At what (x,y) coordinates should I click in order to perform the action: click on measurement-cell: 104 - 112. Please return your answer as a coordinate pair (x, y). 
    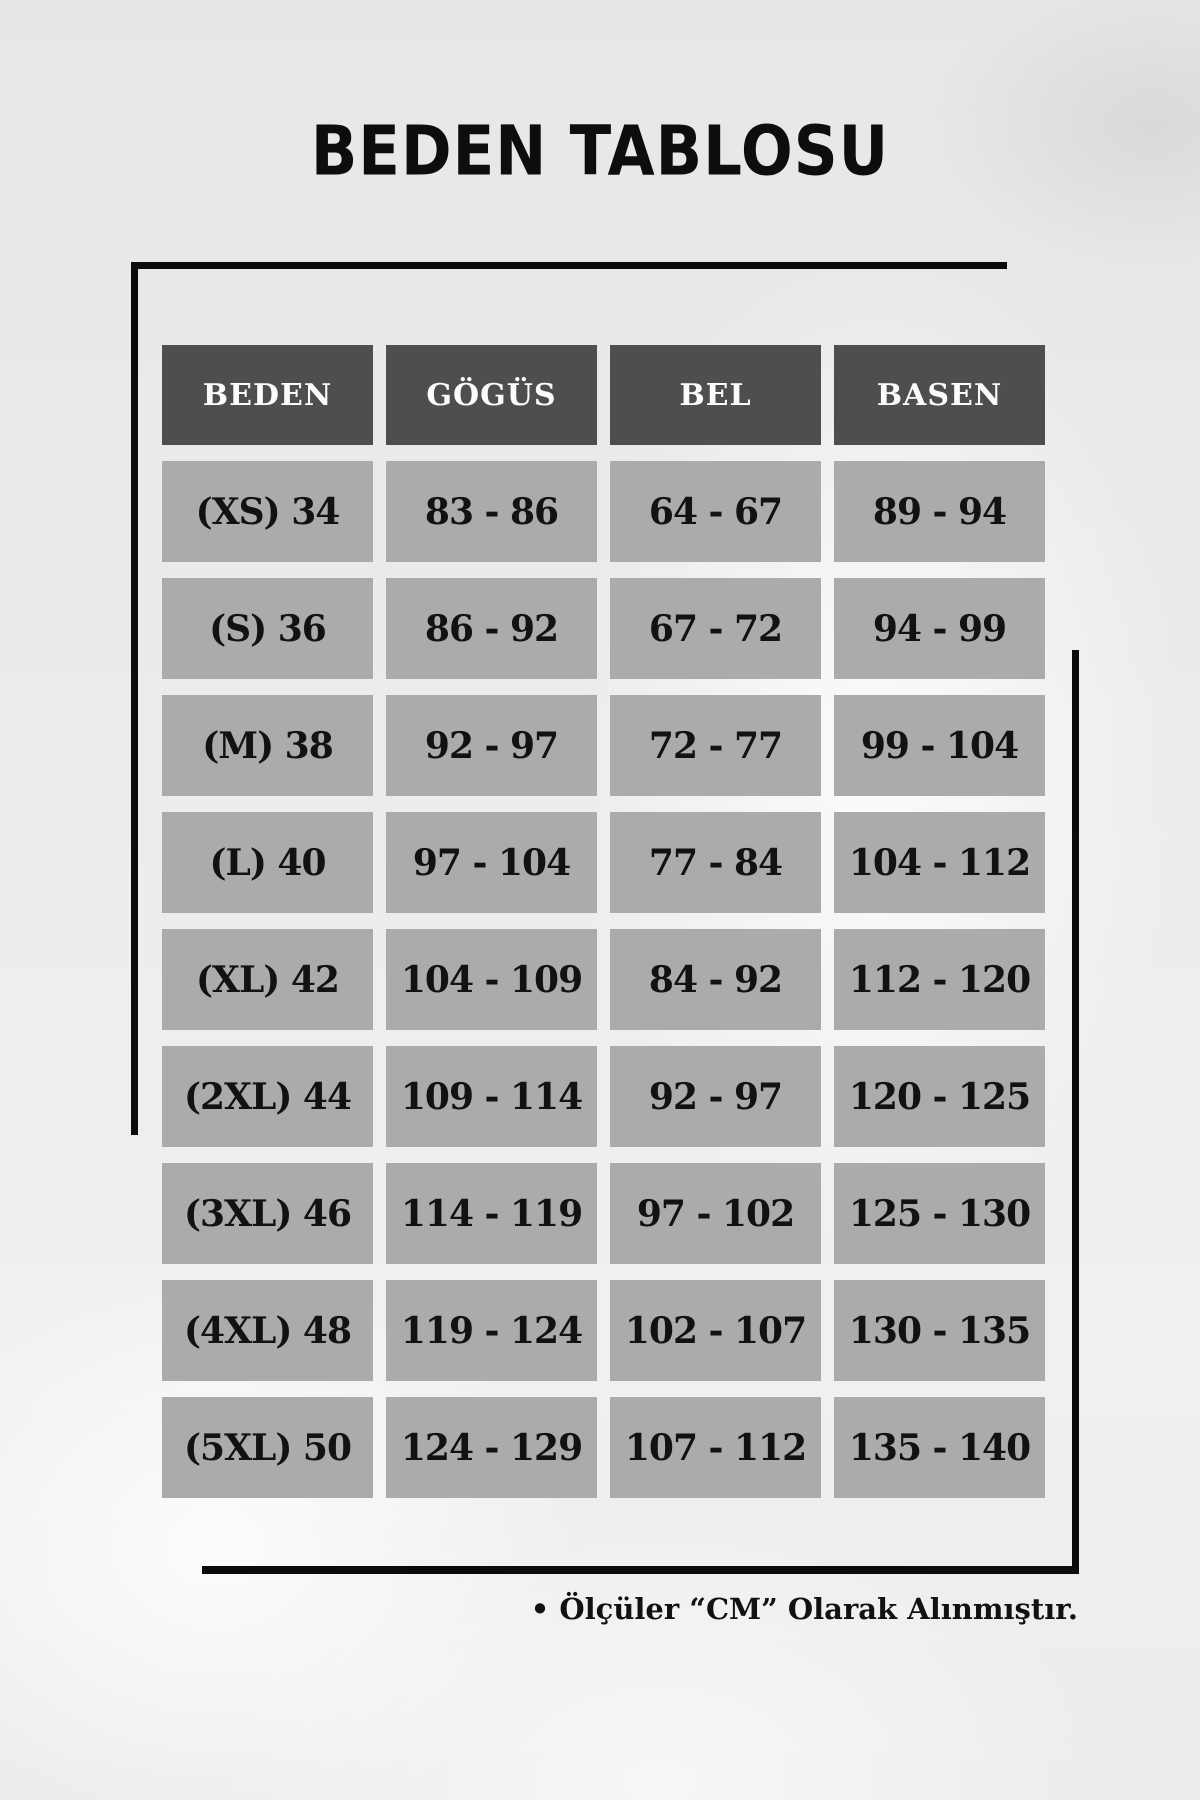
    Looking at the image, I should click on (939, 862).